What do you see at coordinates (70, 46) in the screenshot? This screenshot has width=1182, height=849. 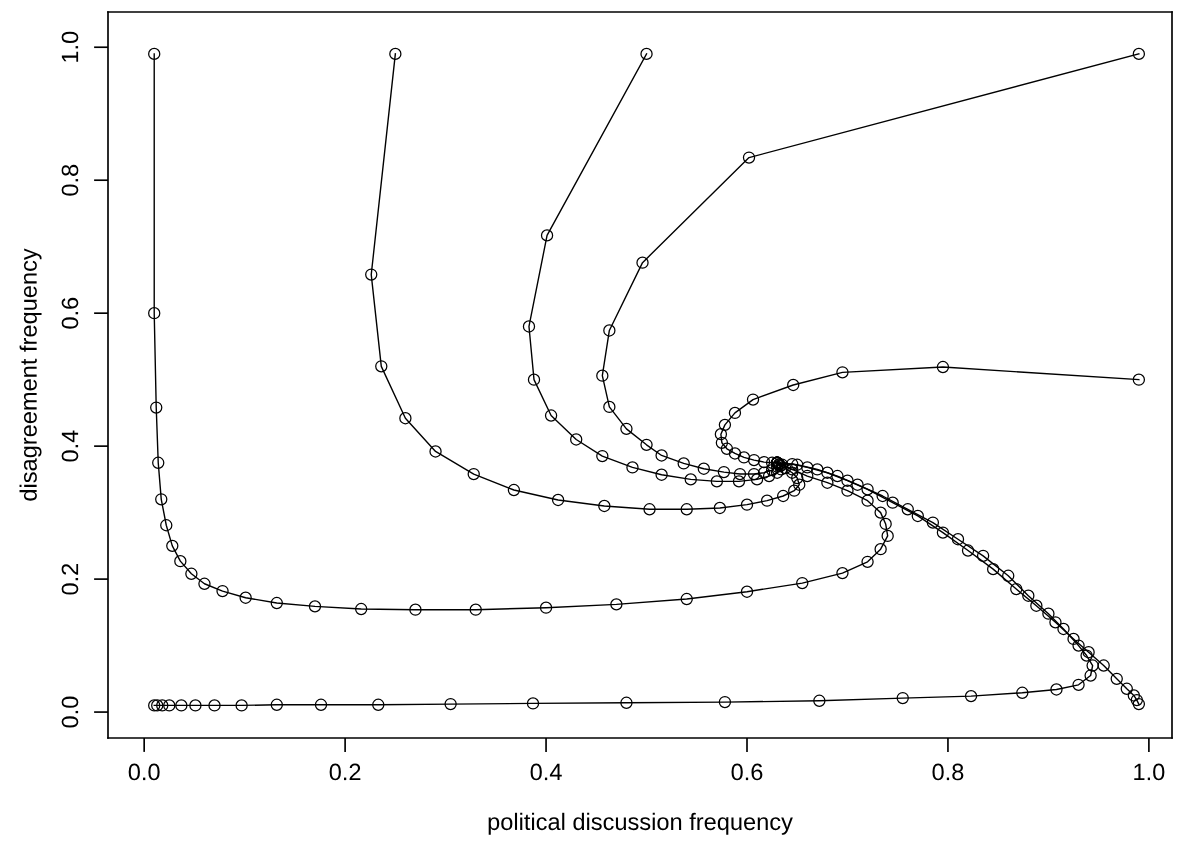 I see `y-tick-label: 1.0` at bounding box center [70, 46].